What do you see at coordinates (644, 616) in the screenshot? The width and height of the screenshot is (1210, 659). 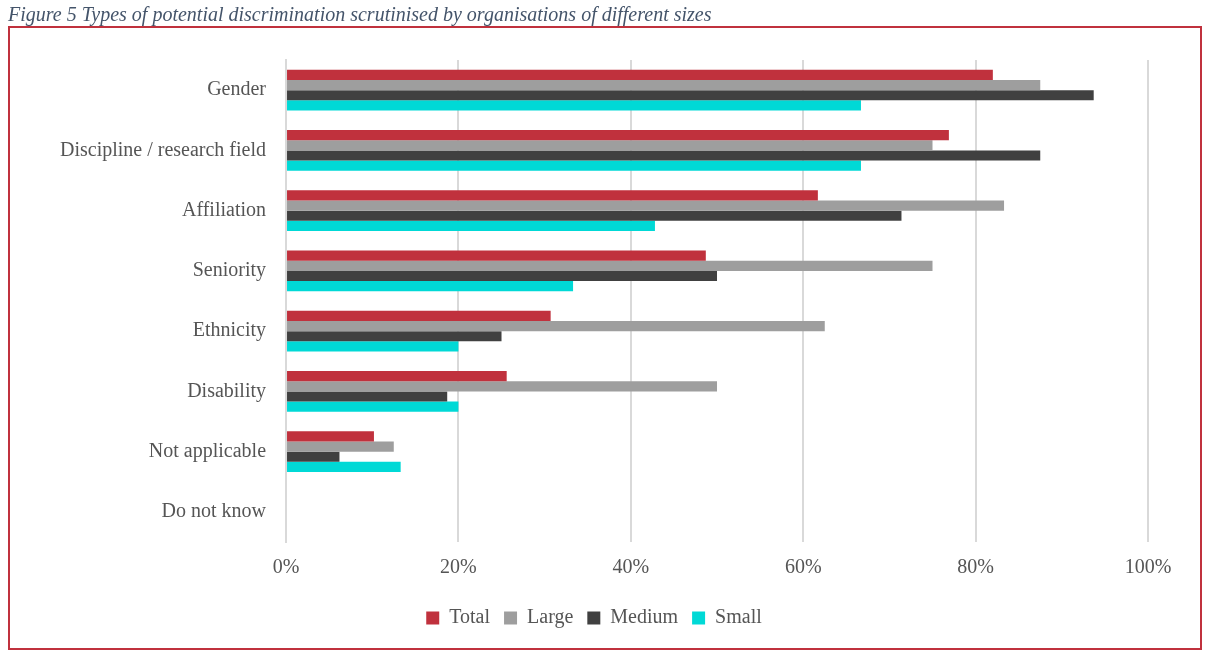 I see `legend-label: Medium` at bounding box center [644, 616].